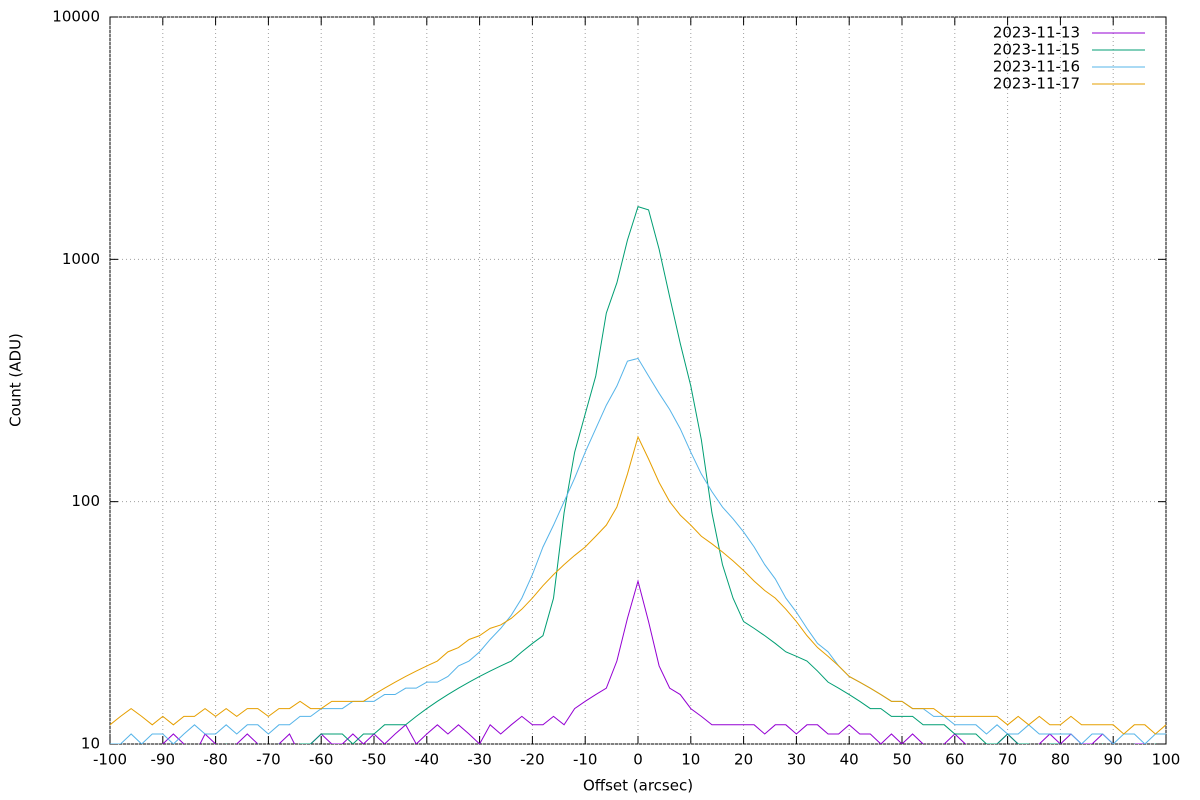 Image resolution: width=1200 pixels, height=800 pixels. What do you see at coordinates (638, 786) in the screenshot?
I see `x-axis-label: Offset (arcsec)` at bounding box center [638, 786].